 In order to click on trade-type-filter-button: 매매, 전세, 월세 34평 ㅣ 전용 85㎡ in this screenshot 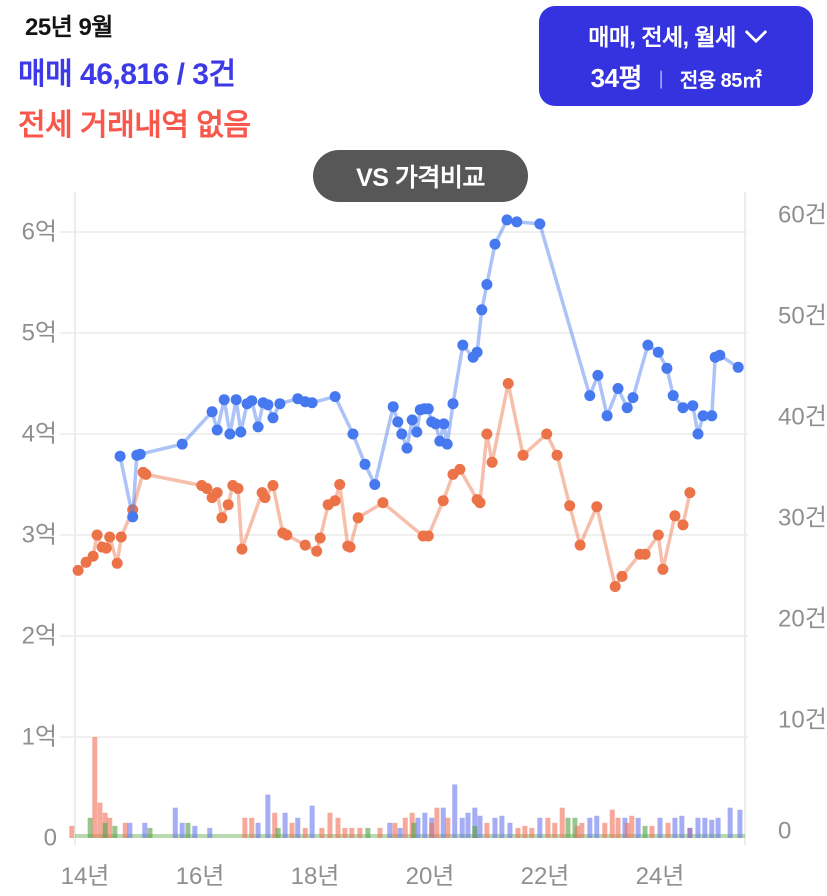, I will do `click(676, 56)`.